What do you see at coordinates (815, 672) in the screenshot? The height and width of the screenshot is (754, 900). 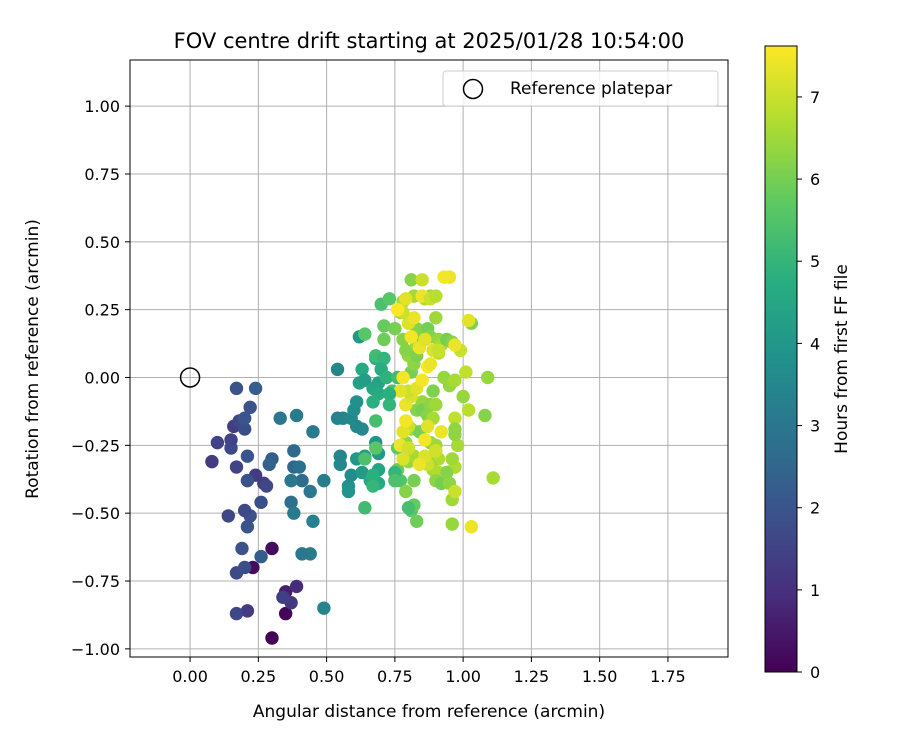 I see `colorbar-tick-label: 0` at bounding box center [815, 672].